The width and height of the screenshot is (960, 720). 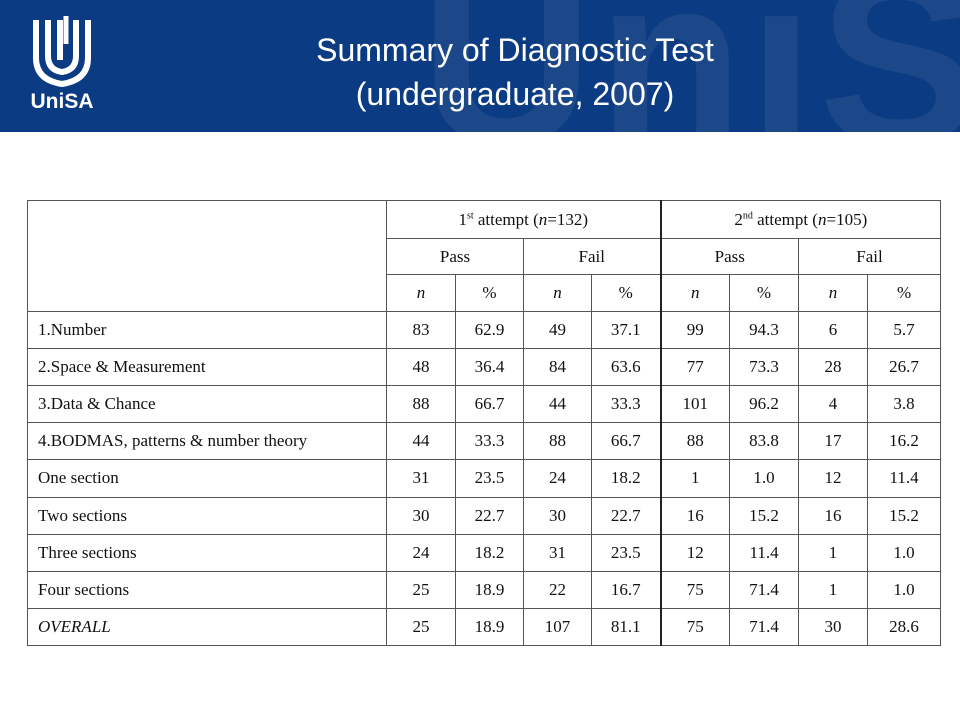 I want to click on title-line-2: (undergraduate, 2007), so click(x=515, y=94).